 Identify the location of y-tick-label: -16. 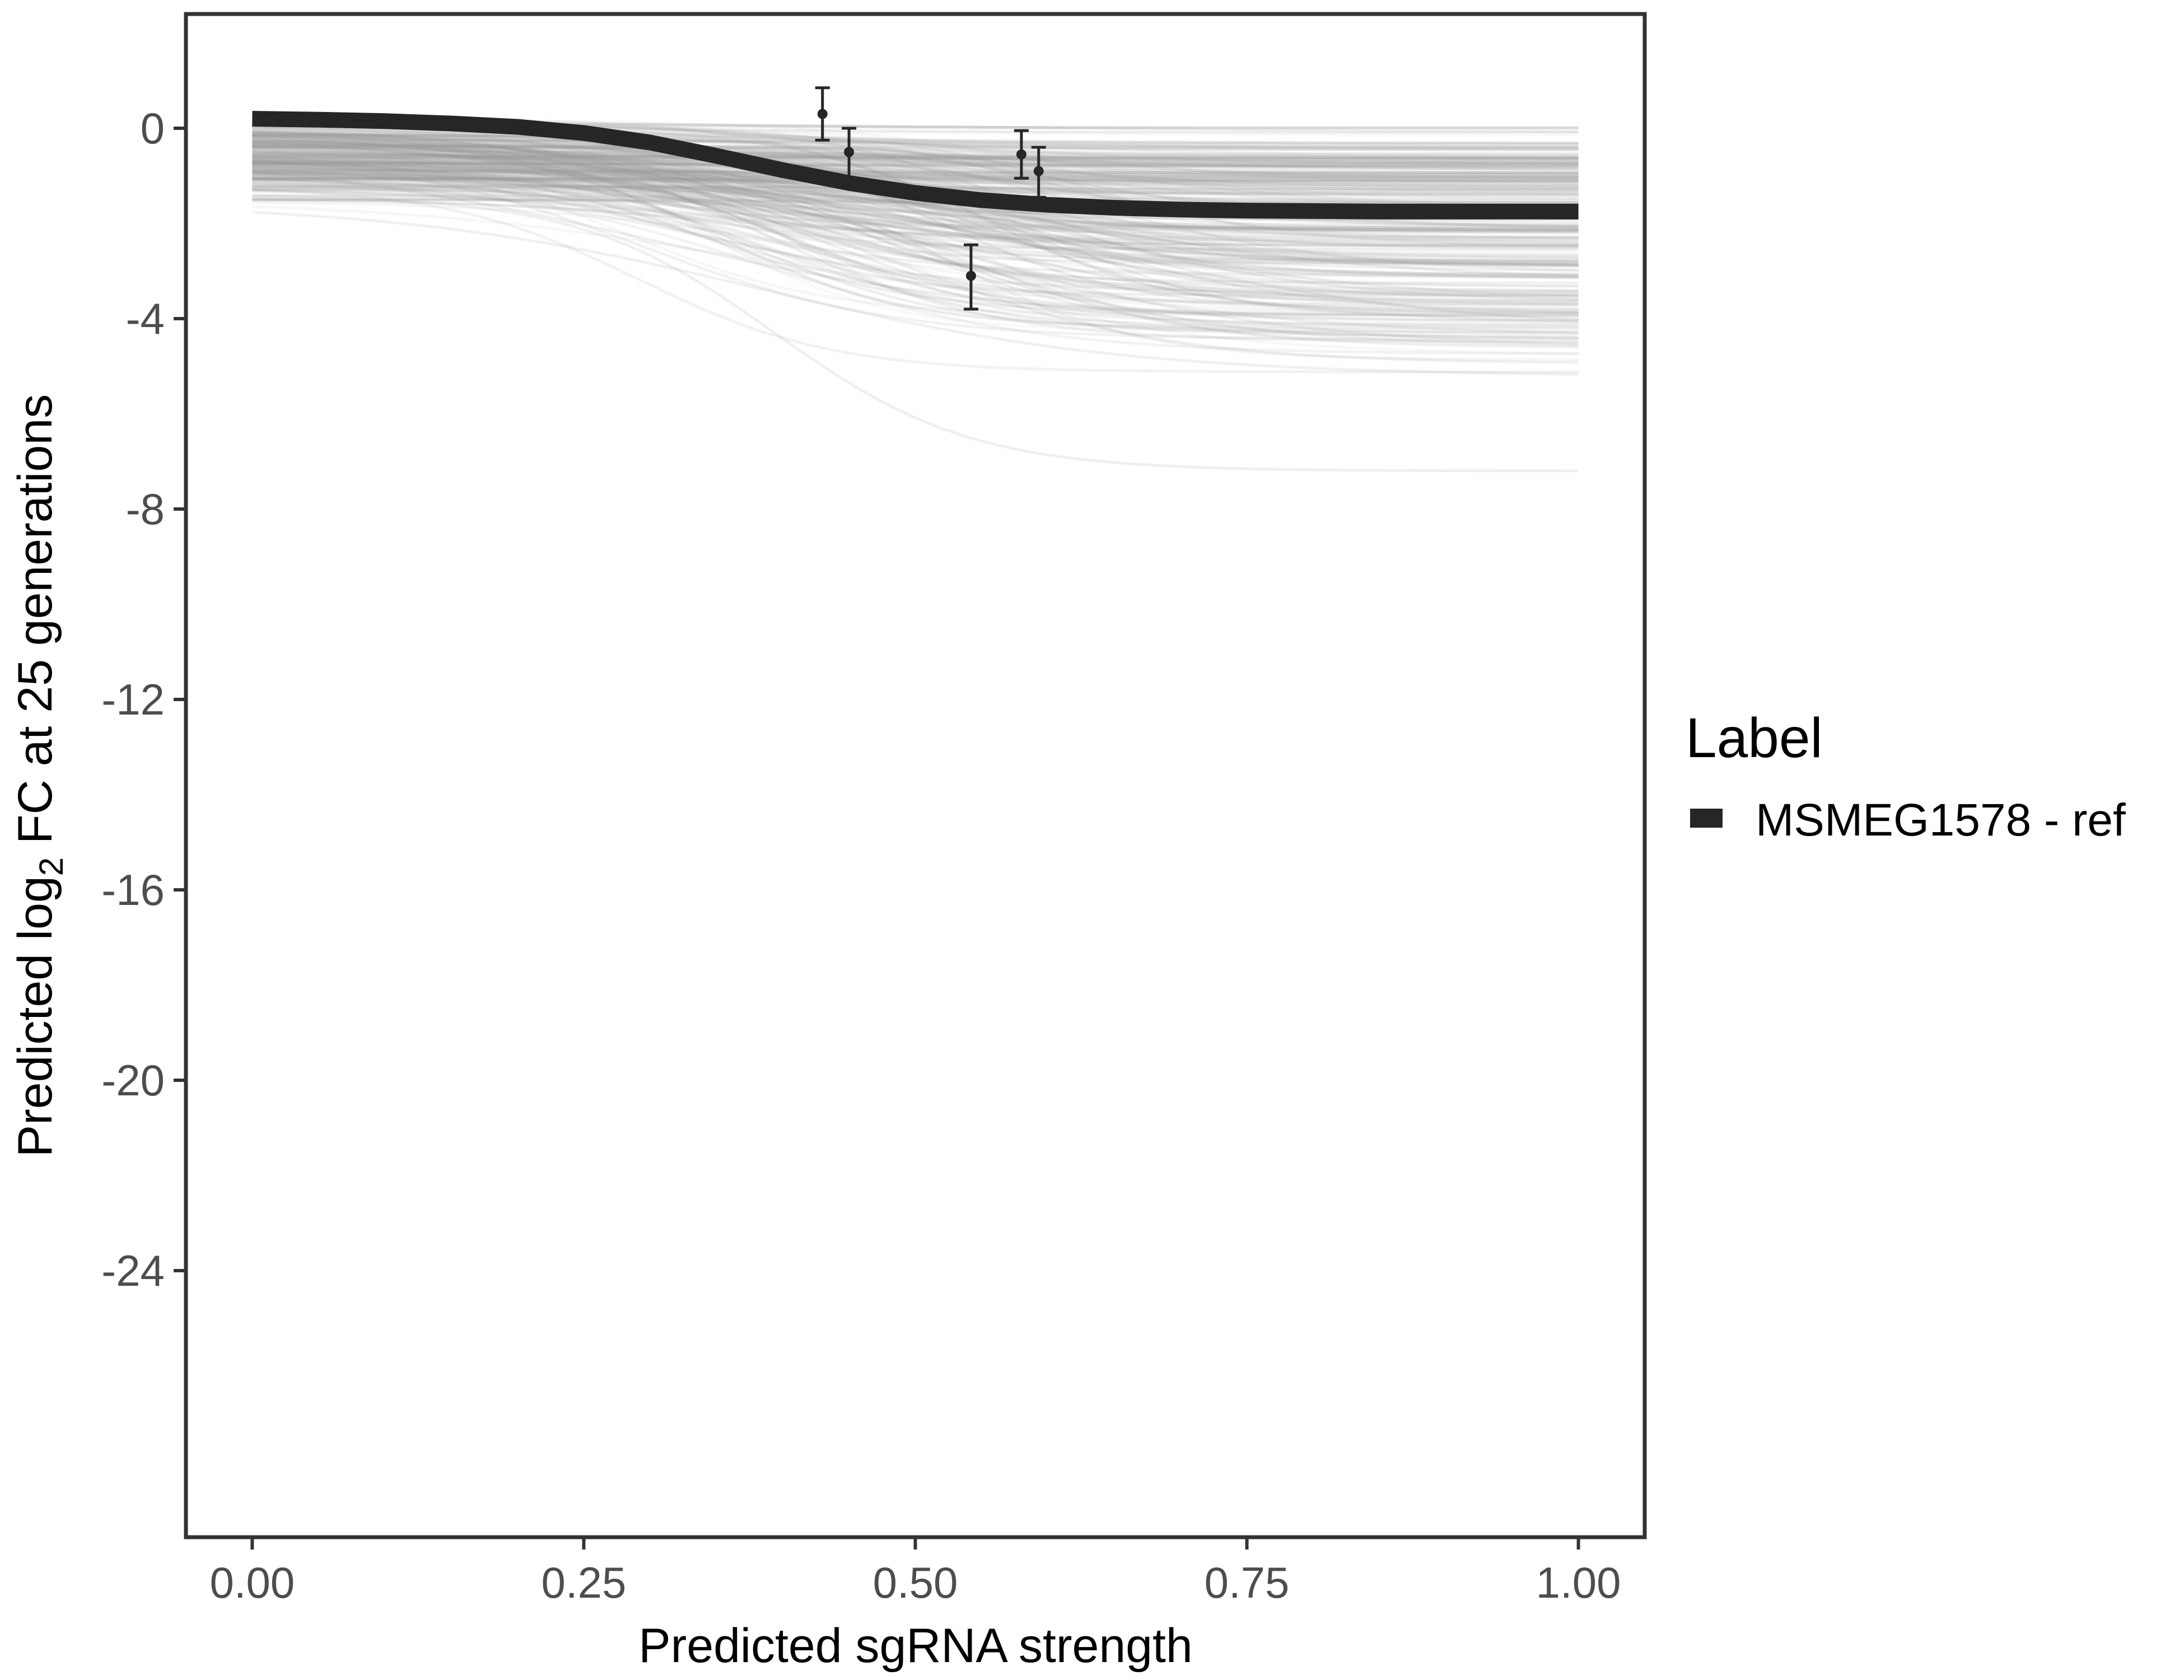
(133, 890).